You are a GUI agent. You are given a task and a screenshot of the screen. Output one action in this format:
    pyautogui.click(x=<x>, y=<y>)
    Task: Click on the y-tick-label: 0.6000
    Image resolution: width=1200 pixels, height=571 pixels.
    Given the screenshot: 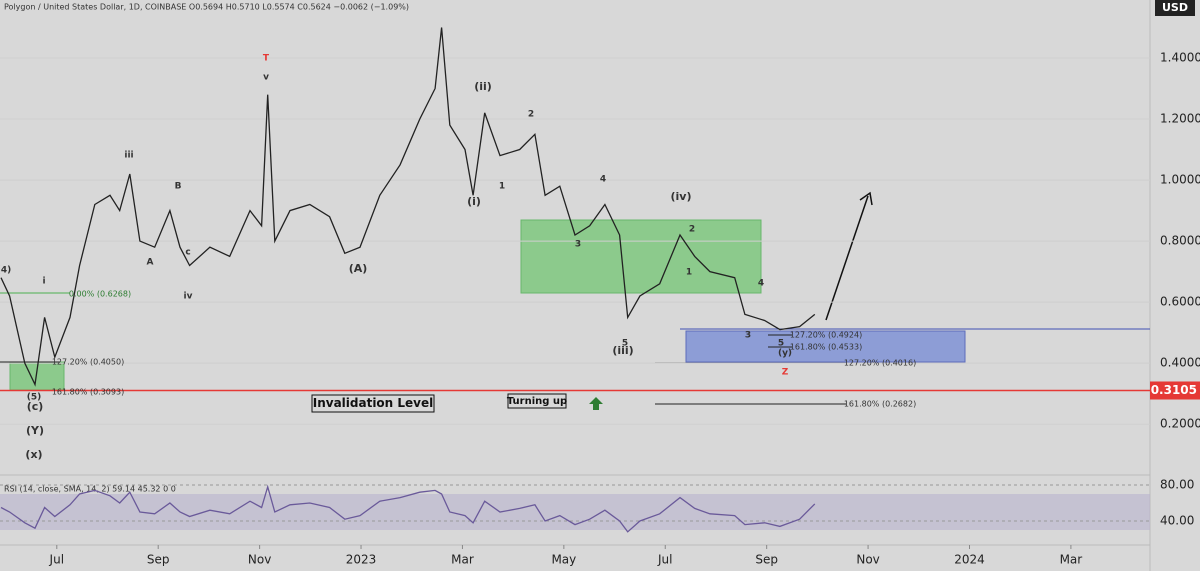 What is the action you would take?
    pyautogui.click(x=1180, y=302)
    